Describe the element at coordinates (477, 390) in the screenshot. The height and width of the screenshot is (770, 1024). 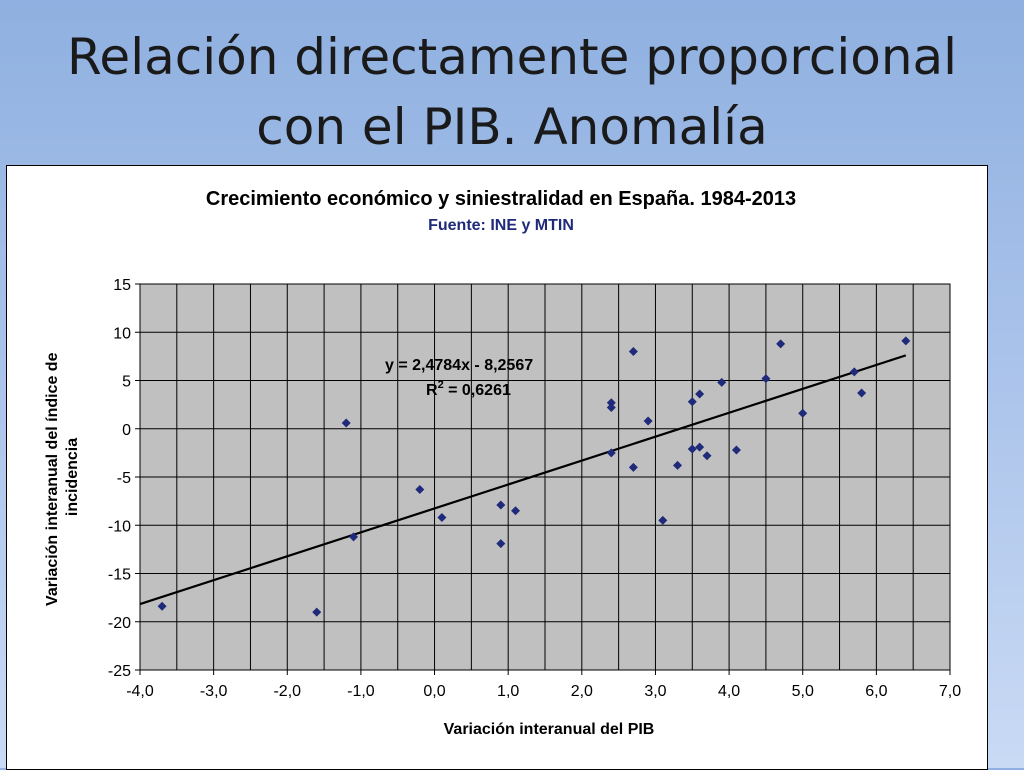
I see `r2-value: = 0,6261` at that location.